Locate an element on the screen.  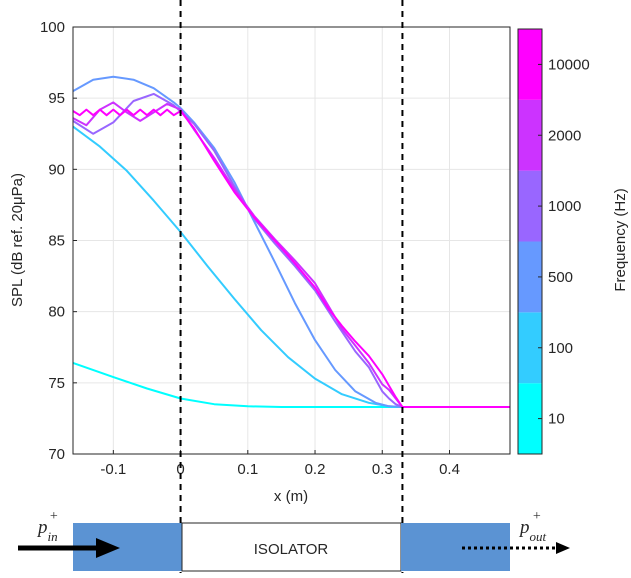
y-tick-label: 95 is located at coordinates (56, 98).